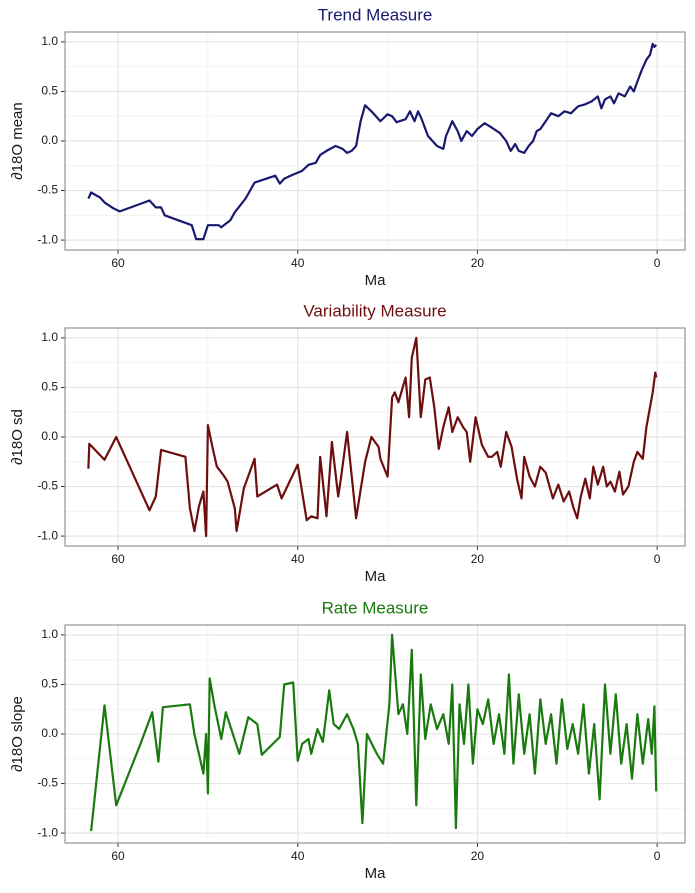  What do you see at coordinates (375, 14) in the screenshot?
I see `chart-title: Trend Measure` at bounding box center [375, 14].